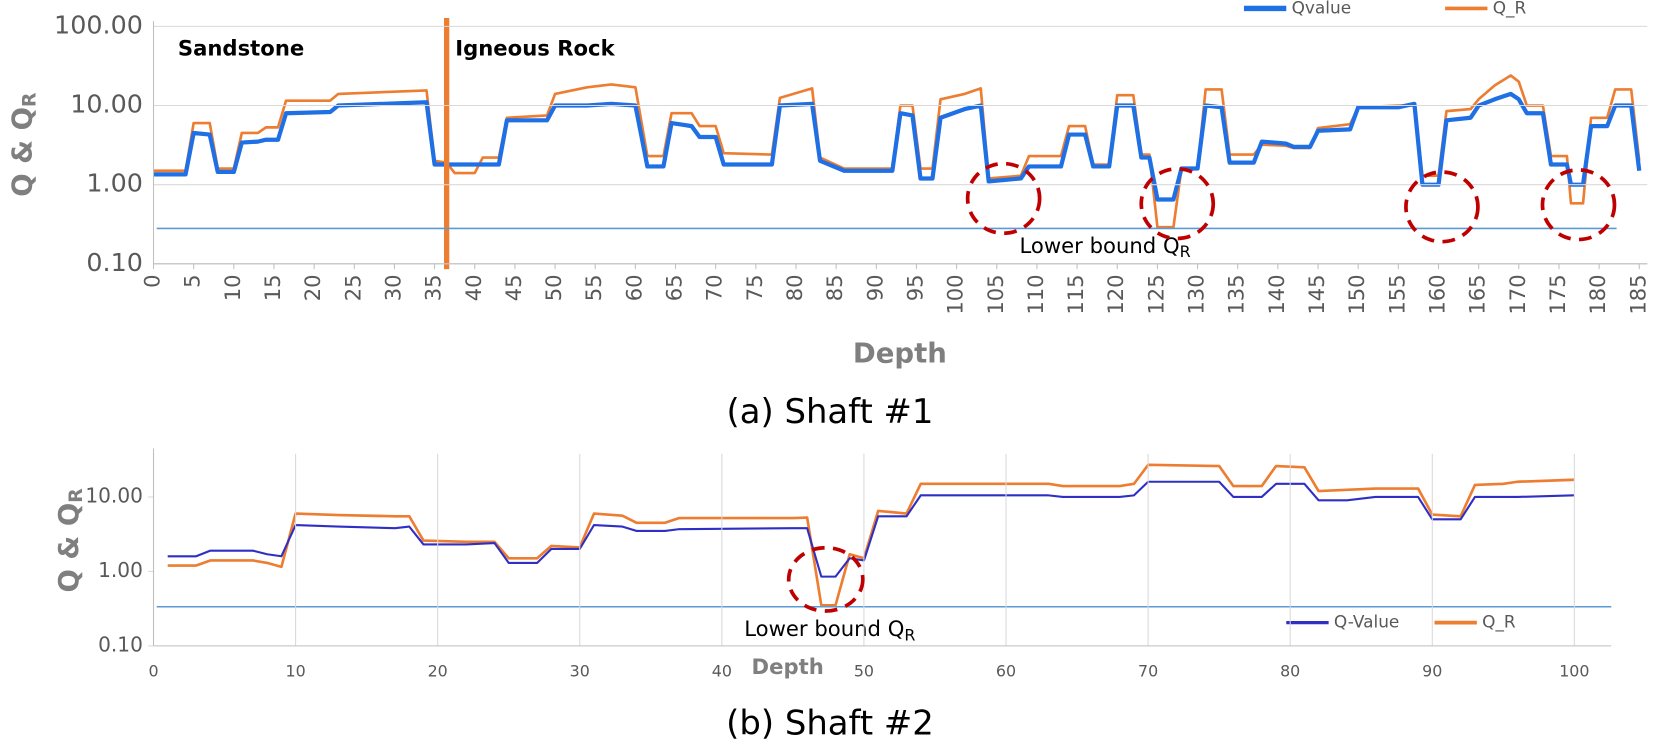 The height and width of the screenshot is (744, 1660). What do you see at coordinates (593, 287) in the screenshot?
I see `x-tick-label: 55` at bounding box center [593, 287].